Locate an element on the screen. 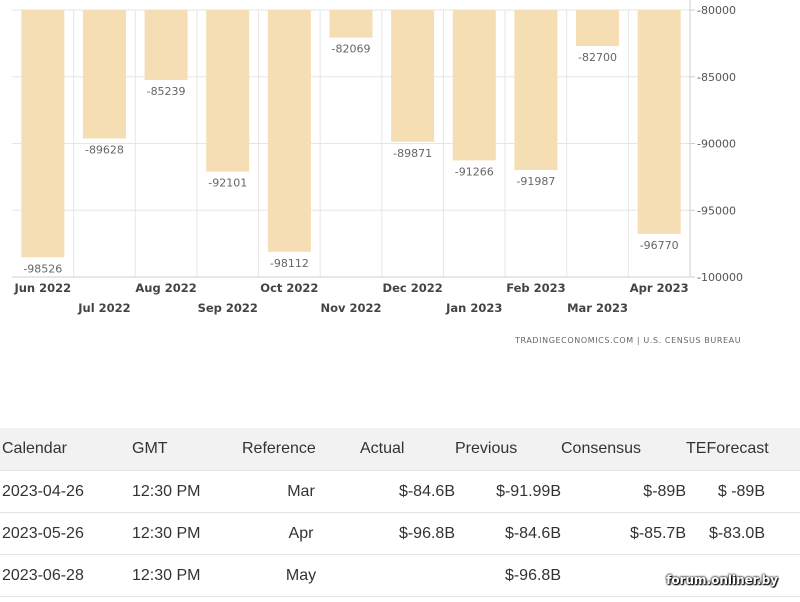 The image size is (800, 602). watermark: forum.onliner.by is located at coordinates (722, 580).